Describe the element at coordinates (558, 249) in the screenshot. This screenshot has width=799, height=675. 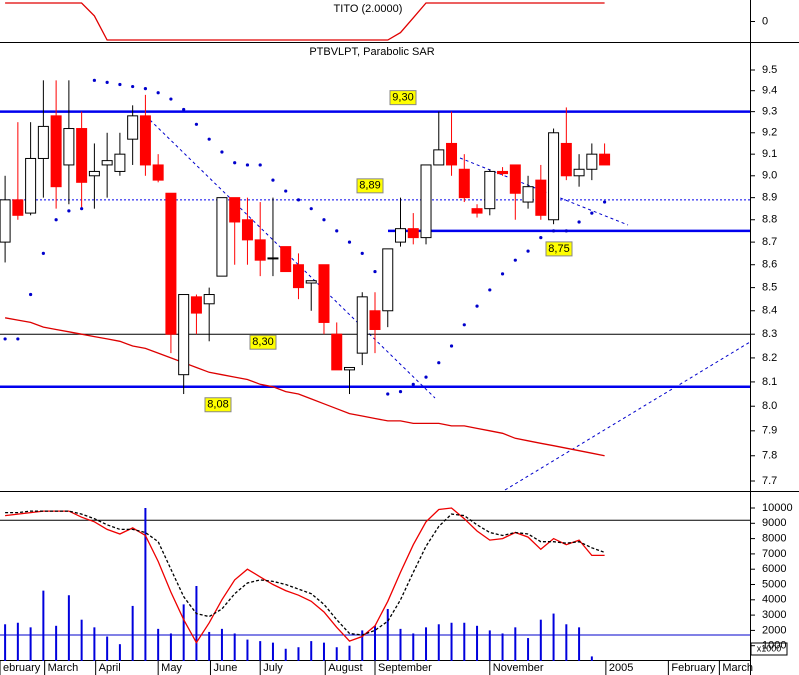
I see `level-label: 8,75` at that location.